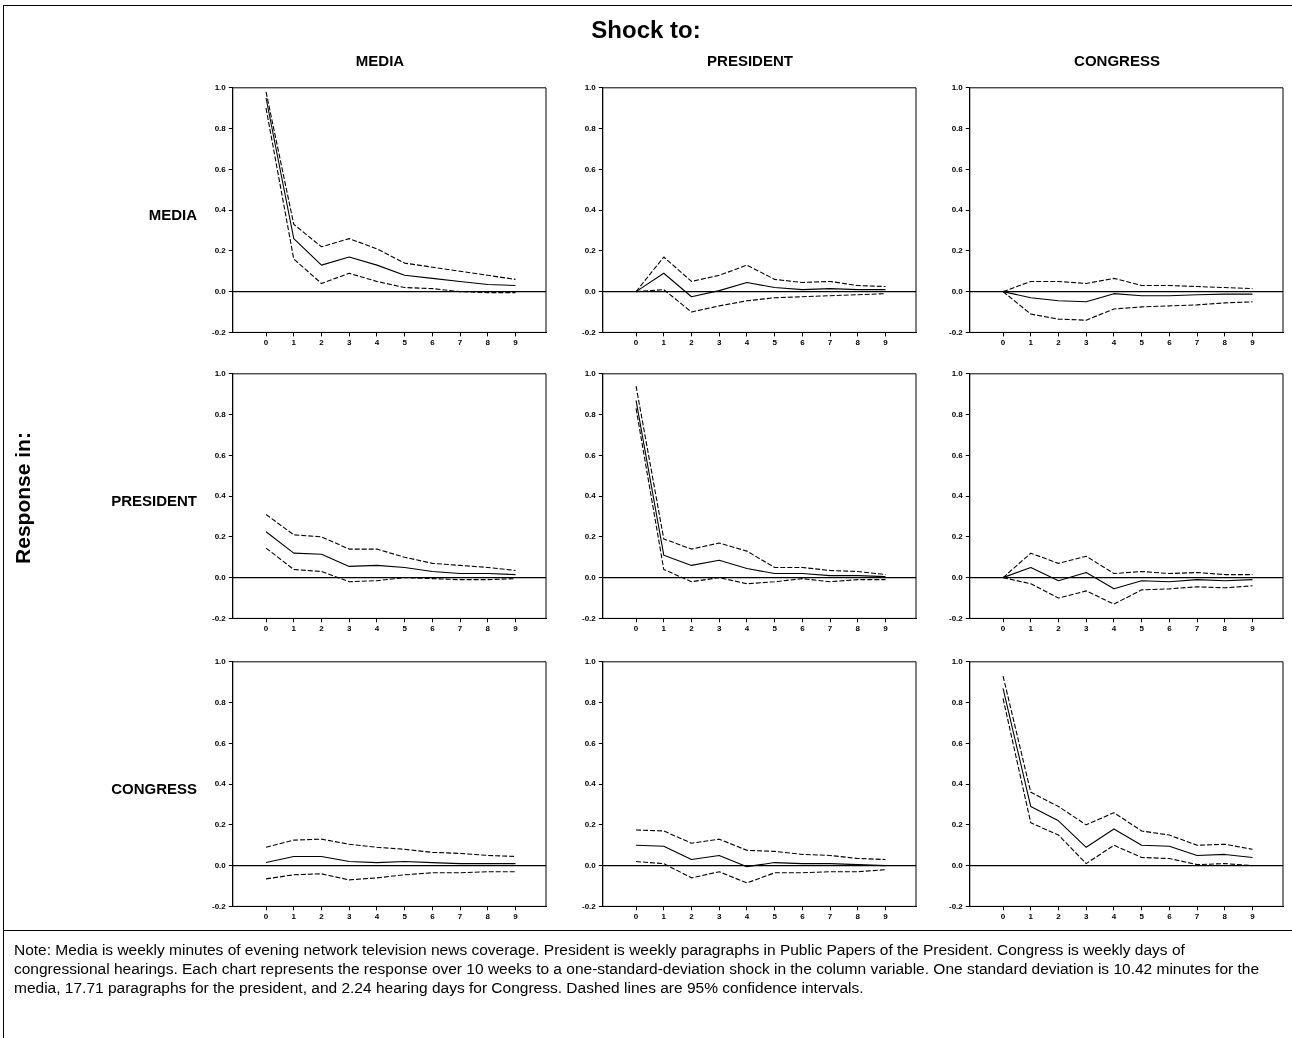 This screenshot has height=1038, width=1292. I want to click on y-axis-title: PRESIDENT, so click(154, 500).